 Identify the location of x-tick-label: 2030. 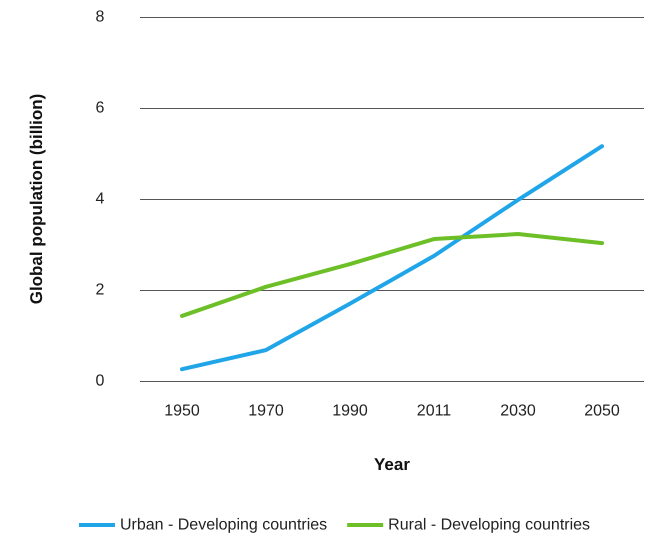
(518, 411).